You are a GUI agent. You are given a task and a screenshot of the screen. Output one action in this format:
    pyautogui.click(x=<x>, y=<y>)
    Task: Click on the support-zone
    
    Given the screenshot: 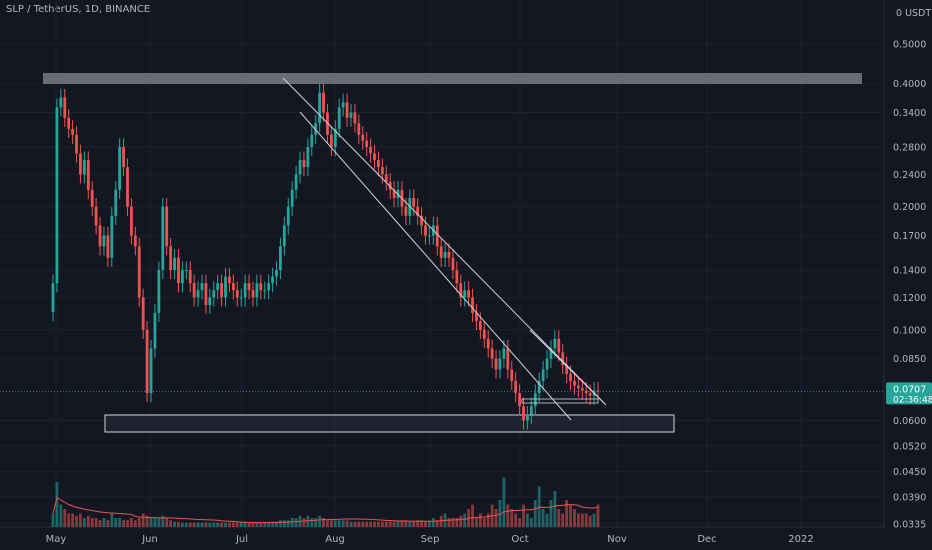 What is the action you would take?
    pyautogui.click(x=389, y=423)
    